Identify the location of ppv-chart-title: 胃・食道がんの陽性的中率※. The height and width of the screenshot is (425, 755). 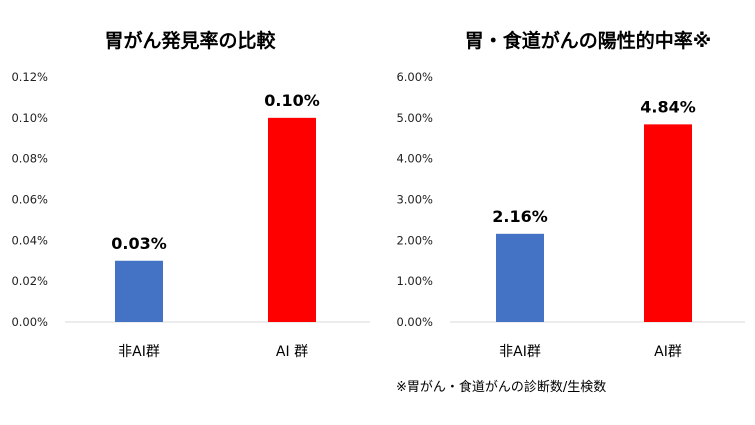
(588, 40).